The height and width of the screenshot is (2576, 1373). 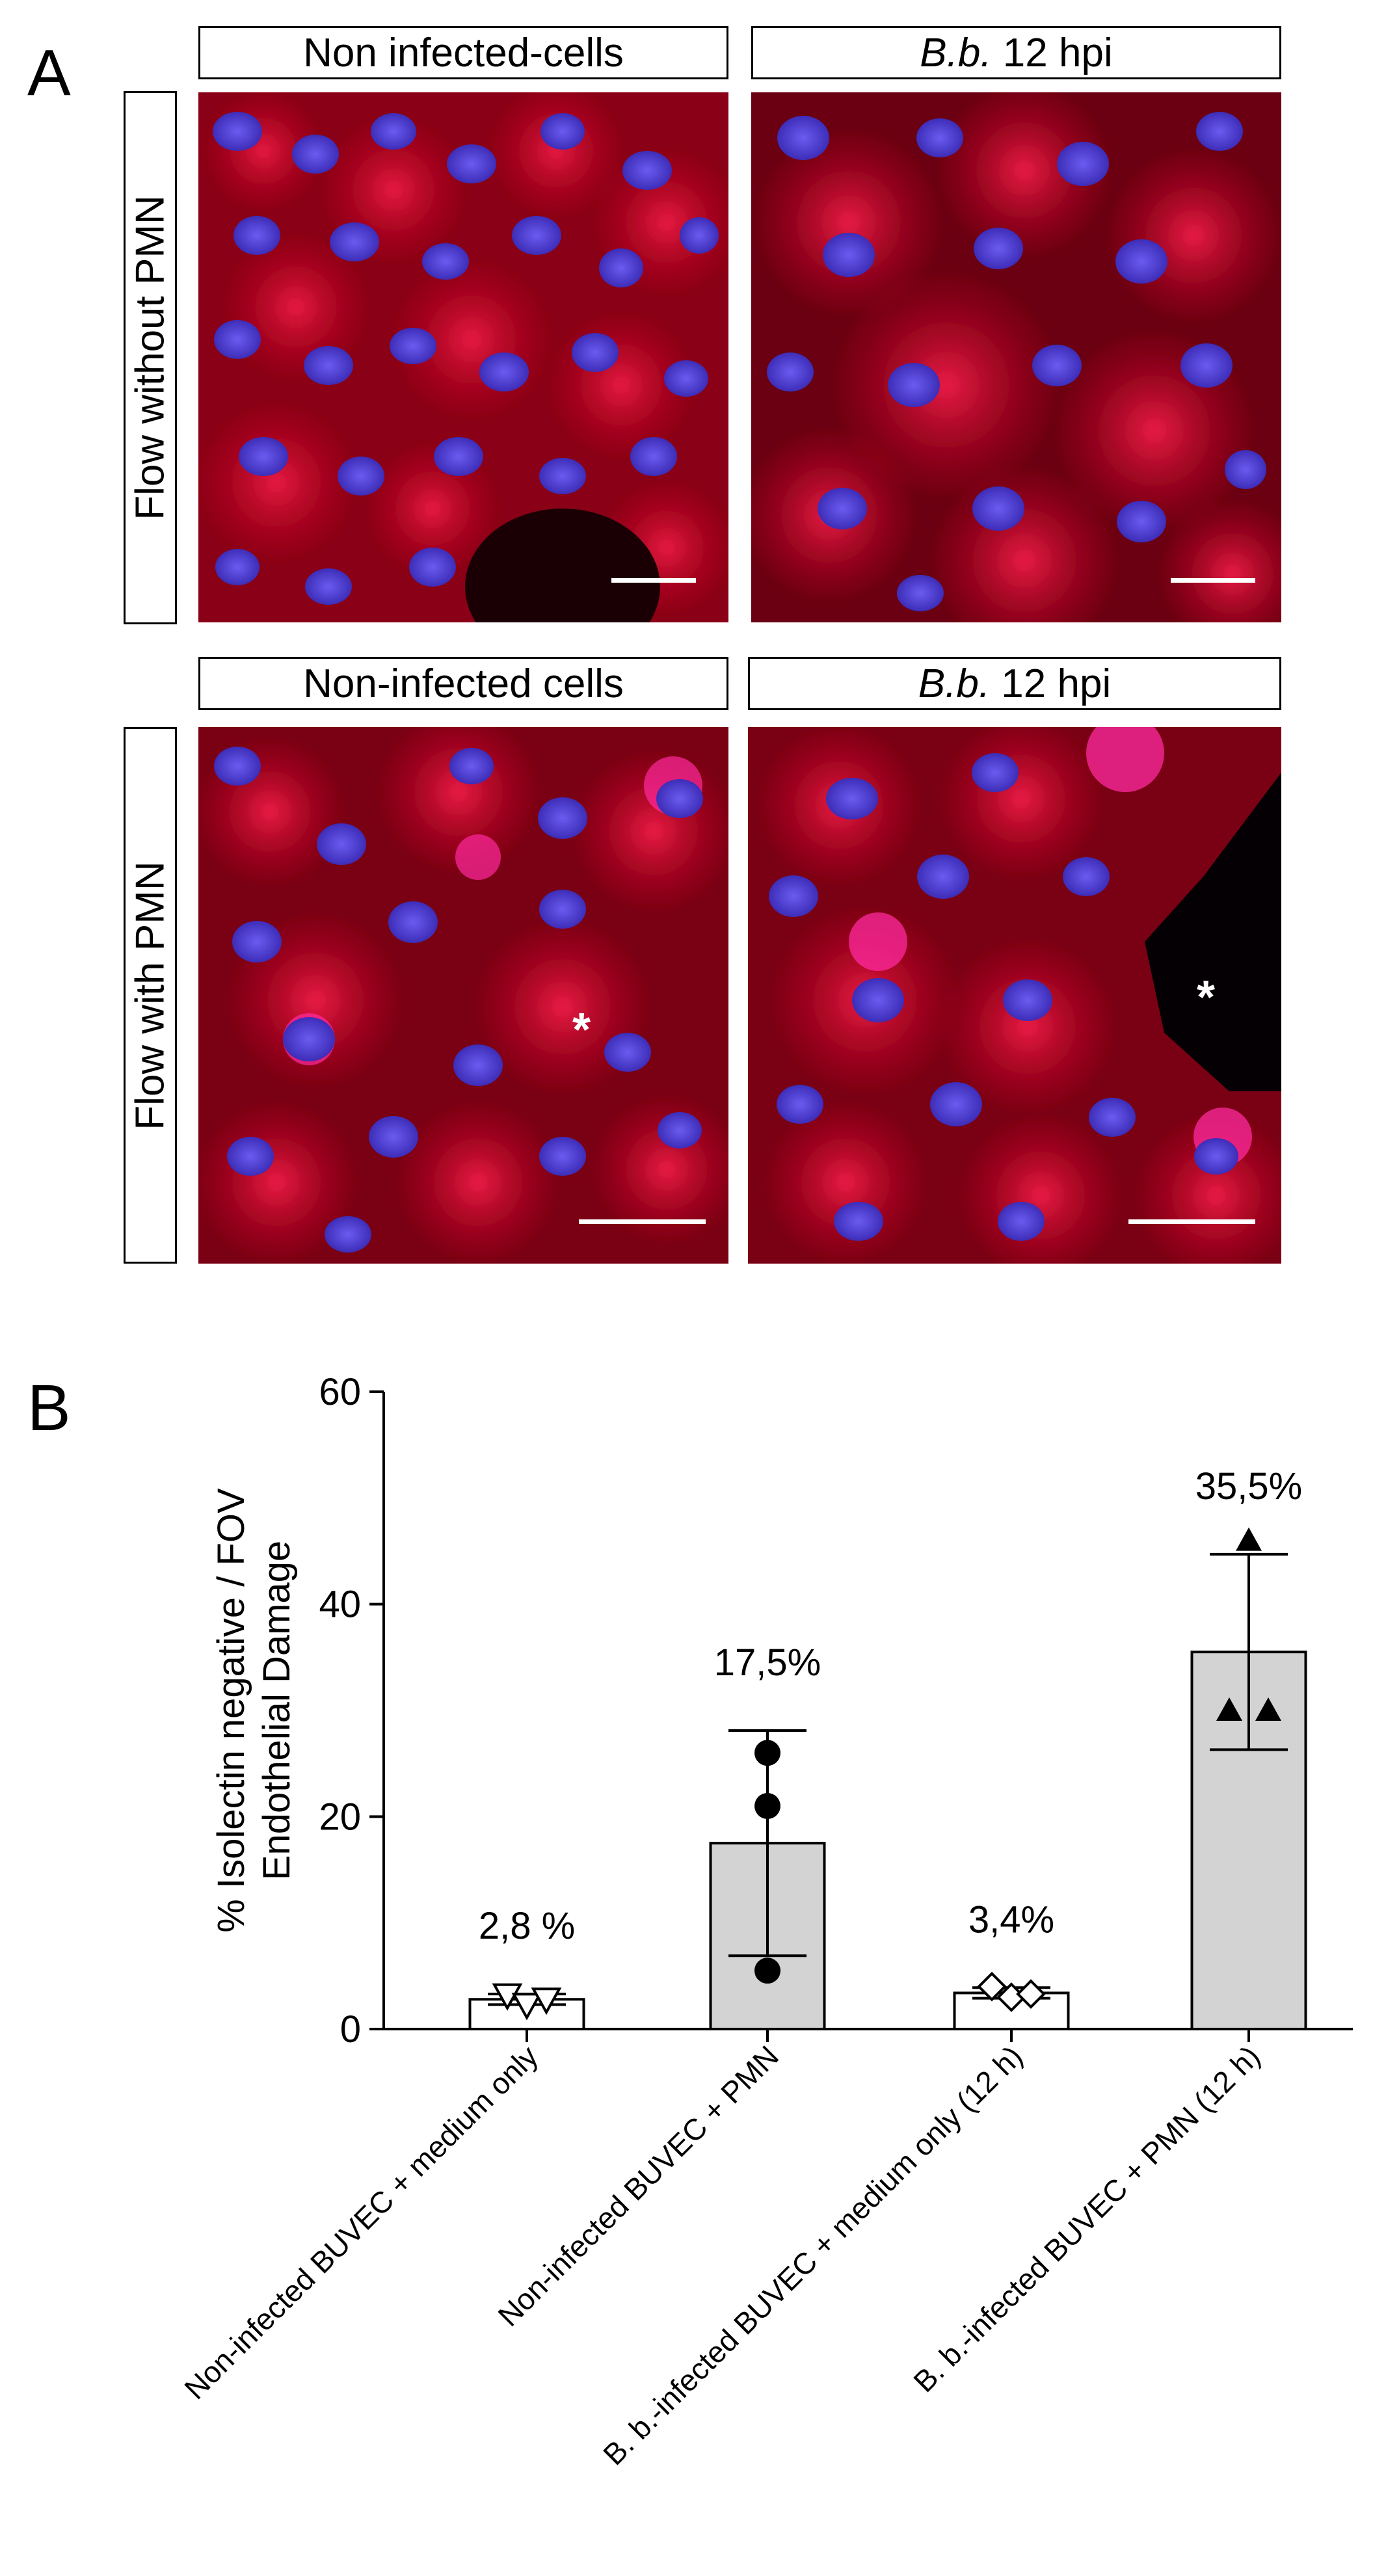 What do you see at coordinates (1206, 998) in the screenshot?
I see `damage-asterisk-right: *` at bounding box center [1206, 998].